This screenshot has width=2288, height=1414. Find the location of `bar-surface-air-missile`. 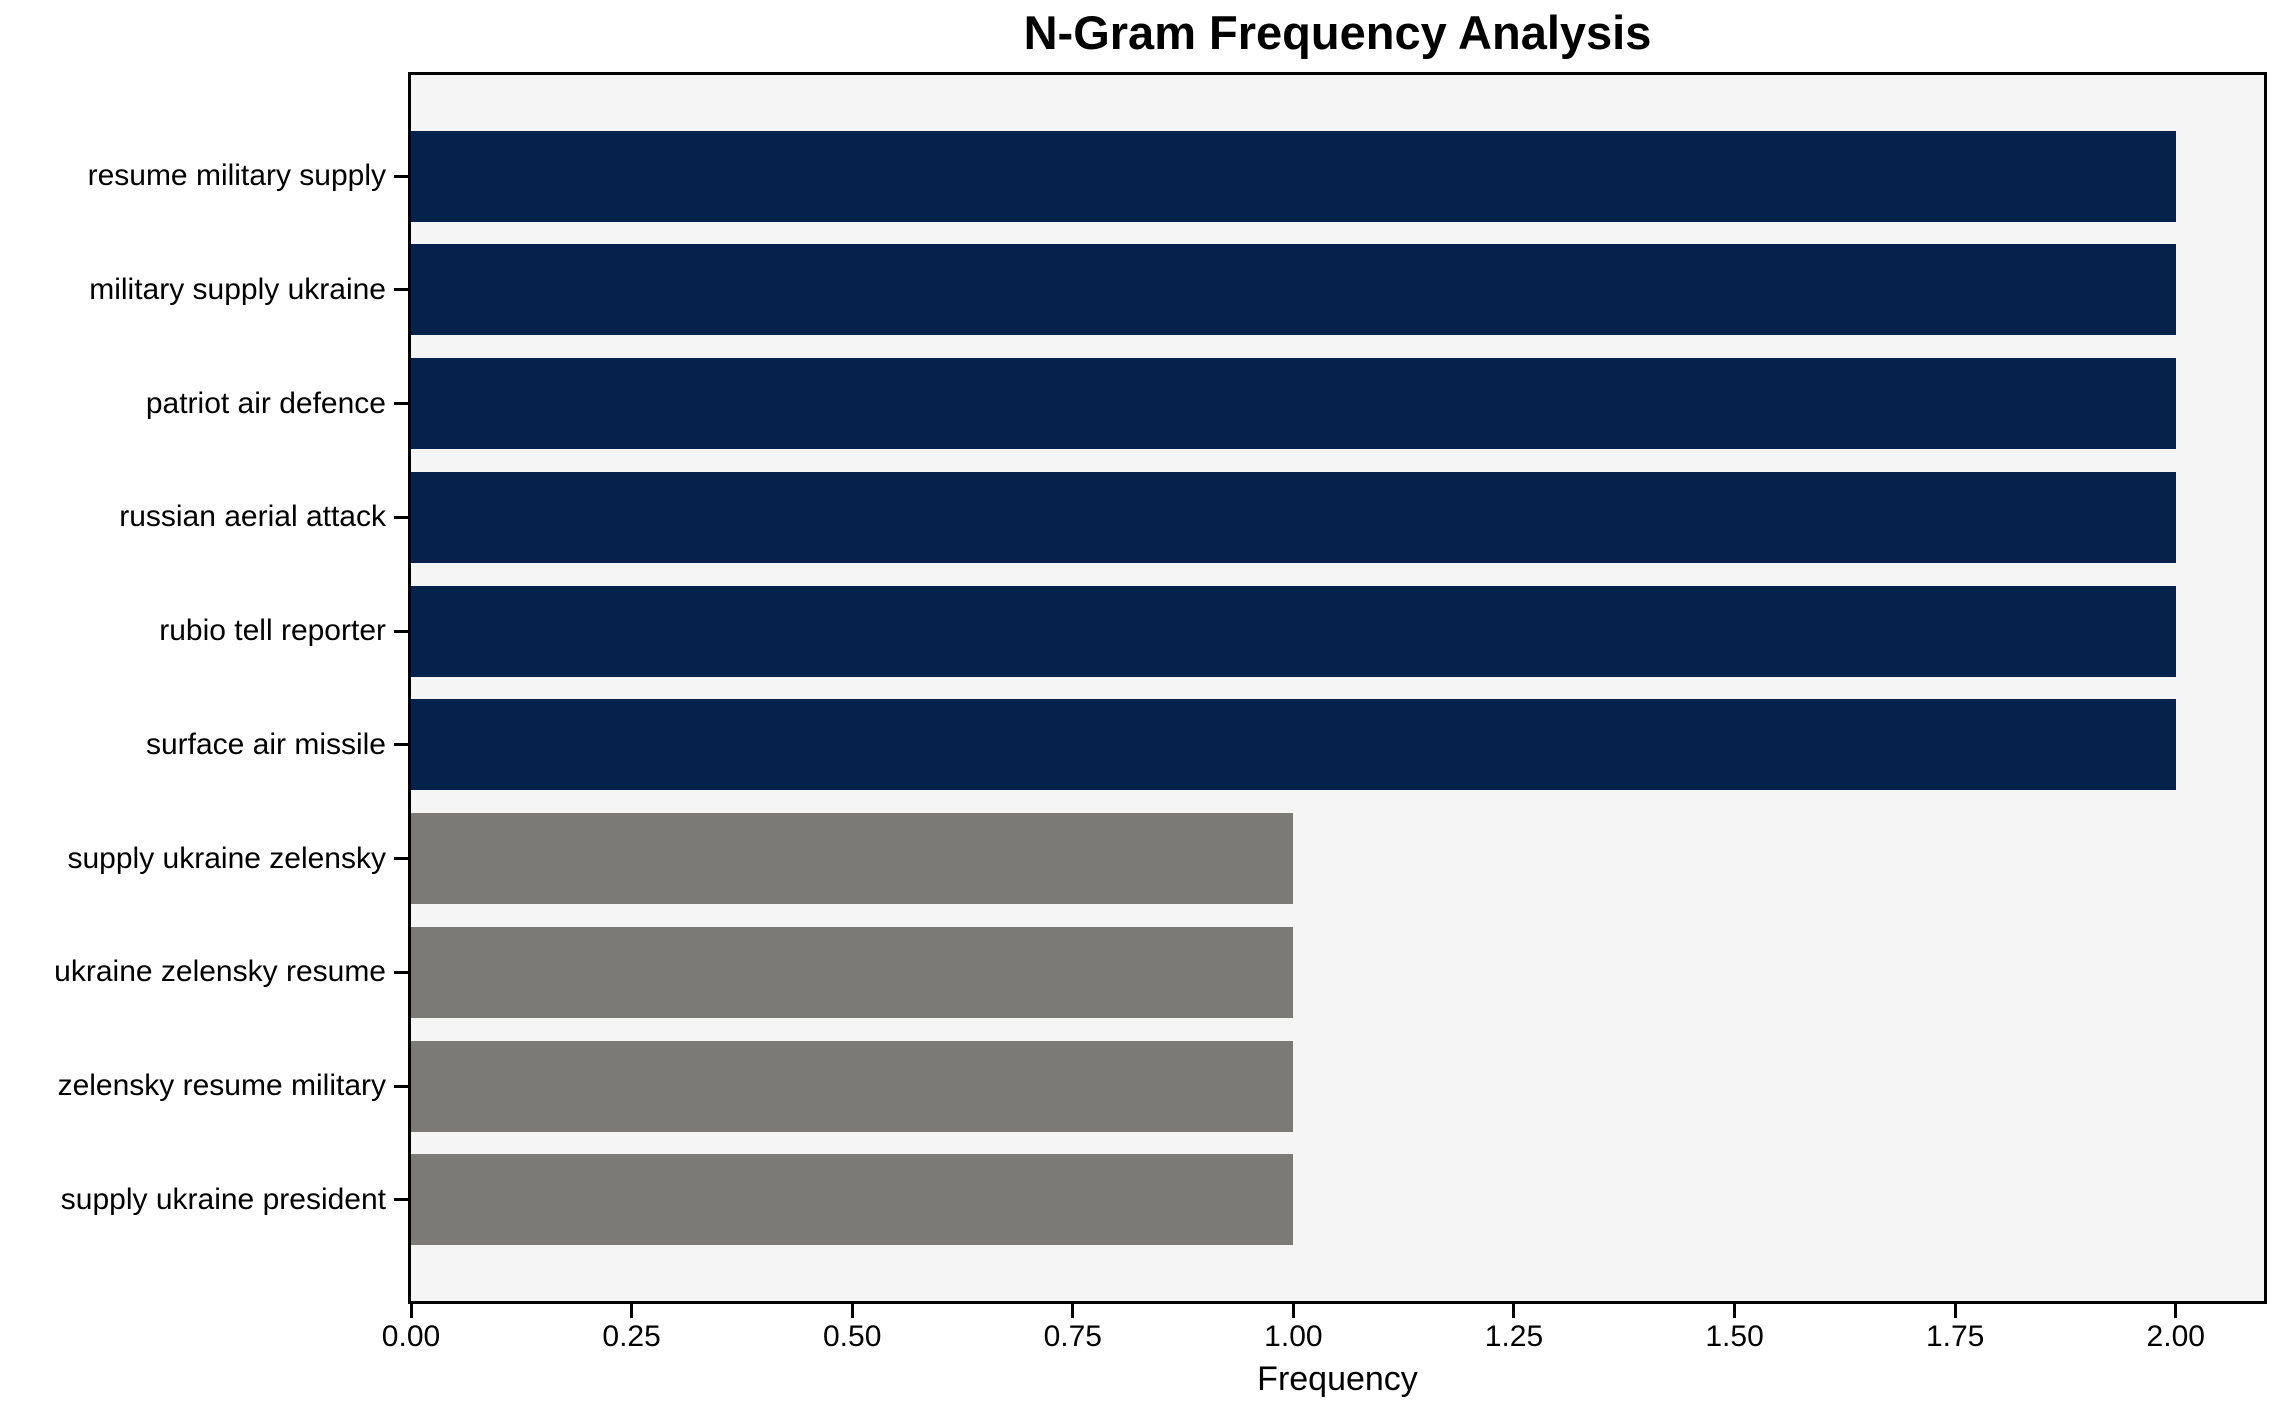

bar-surface-air-missile is located at coordinates (1293, 745).